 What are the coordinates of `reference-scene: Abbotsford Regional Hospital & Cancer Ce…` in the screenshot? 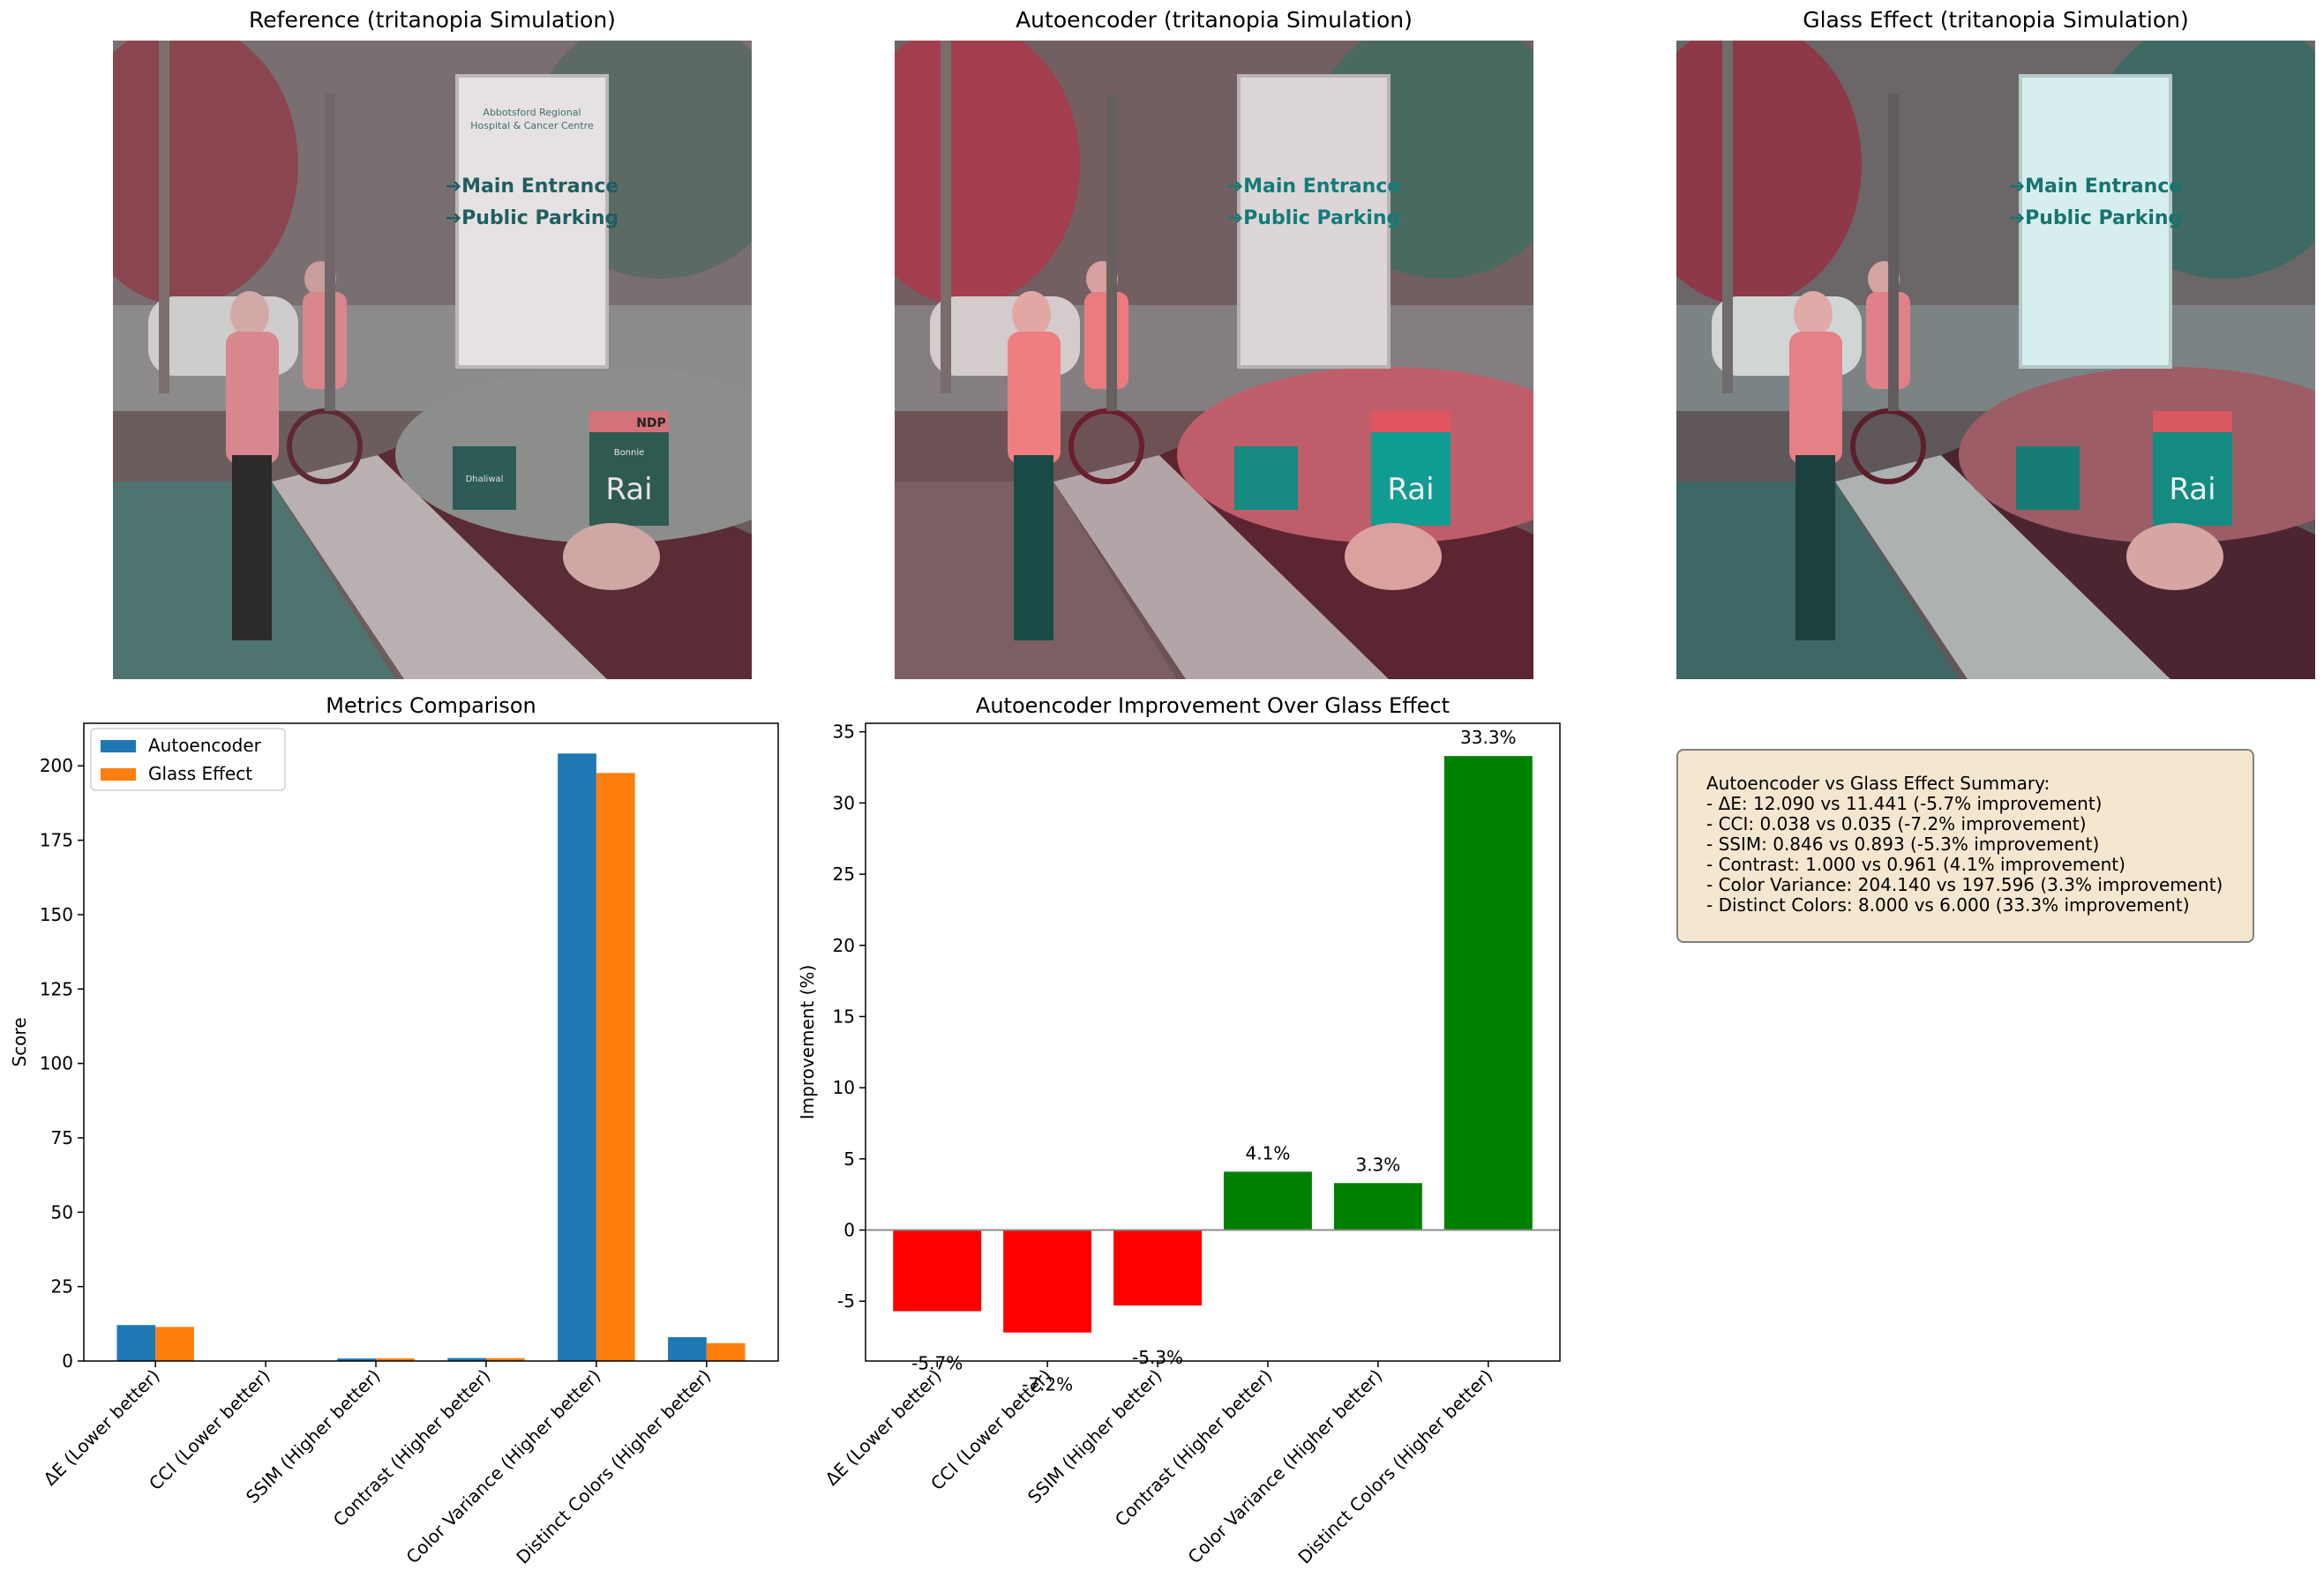 It's located at (432, 360).